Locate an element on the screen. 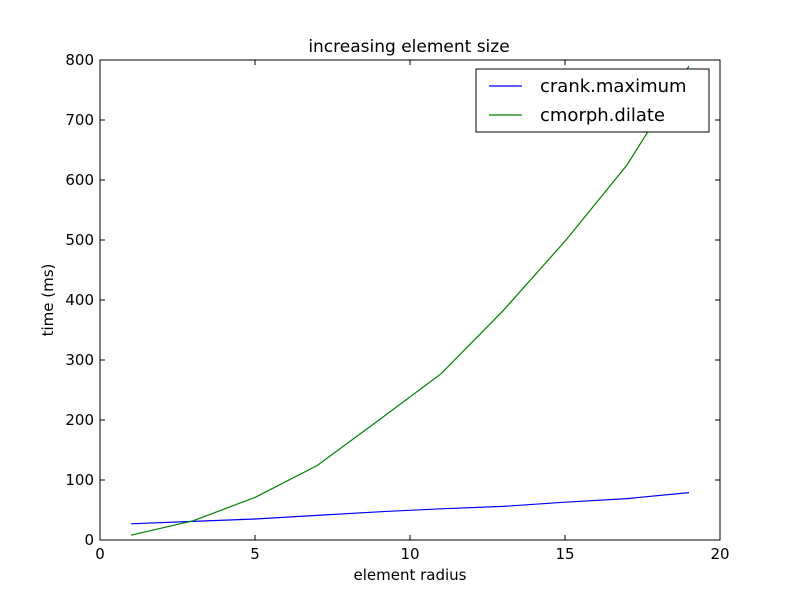  x-tick-label: 10 is located at coordinates (409, 554).